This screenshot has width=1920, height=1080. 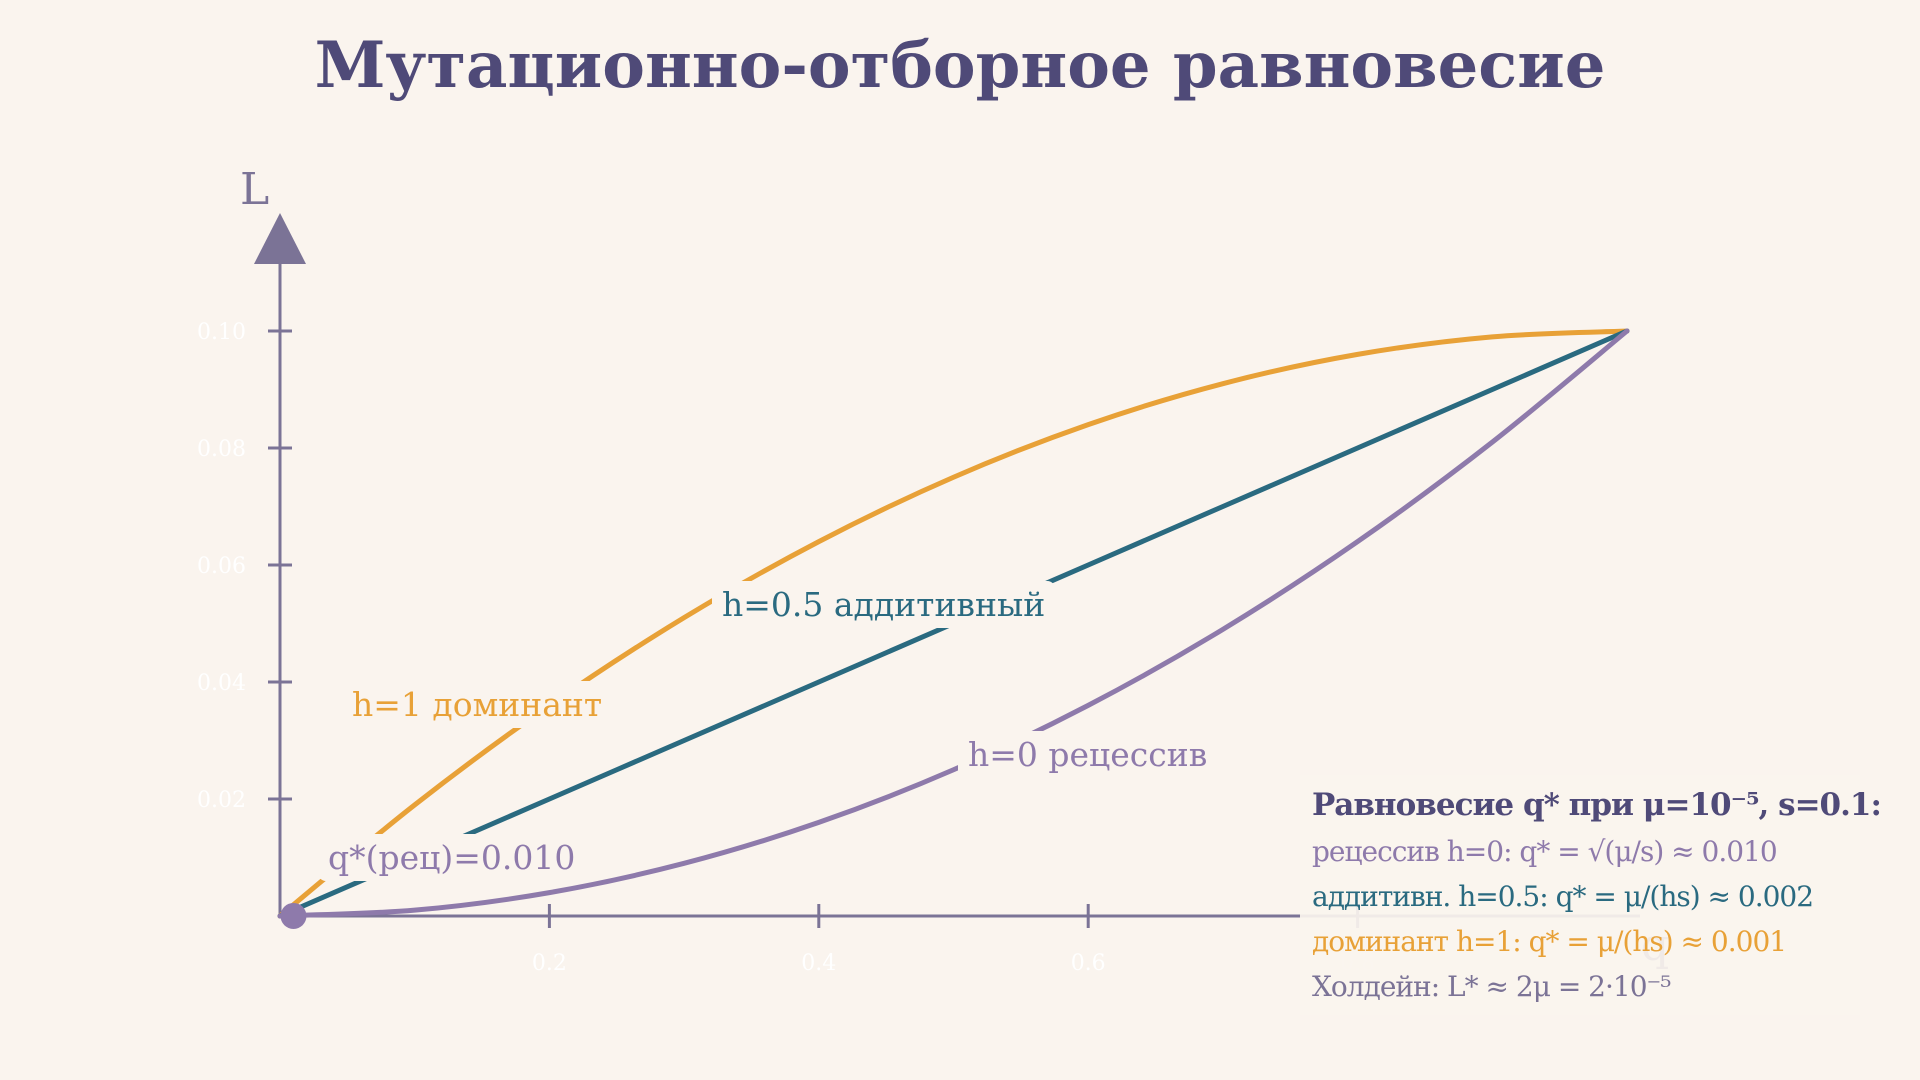 I want to click on y-axis-arrow, so click(x=280, y=238).